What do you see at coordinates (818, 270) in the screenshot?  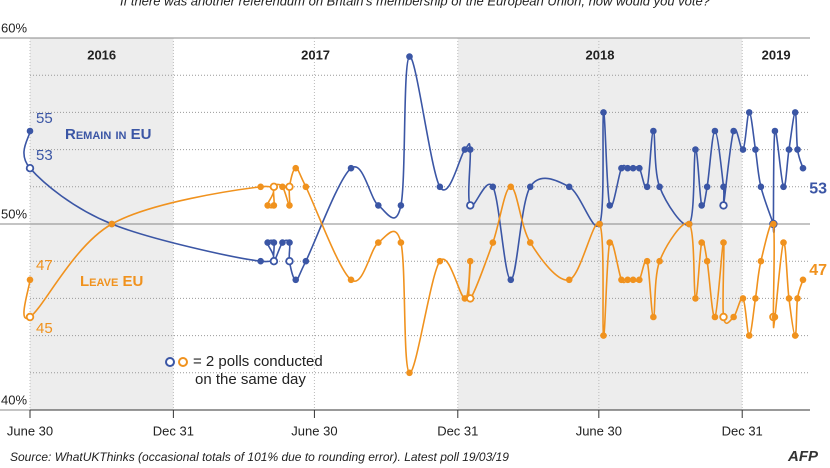 I see `end-label: 47` at bounding box center [818, 270].